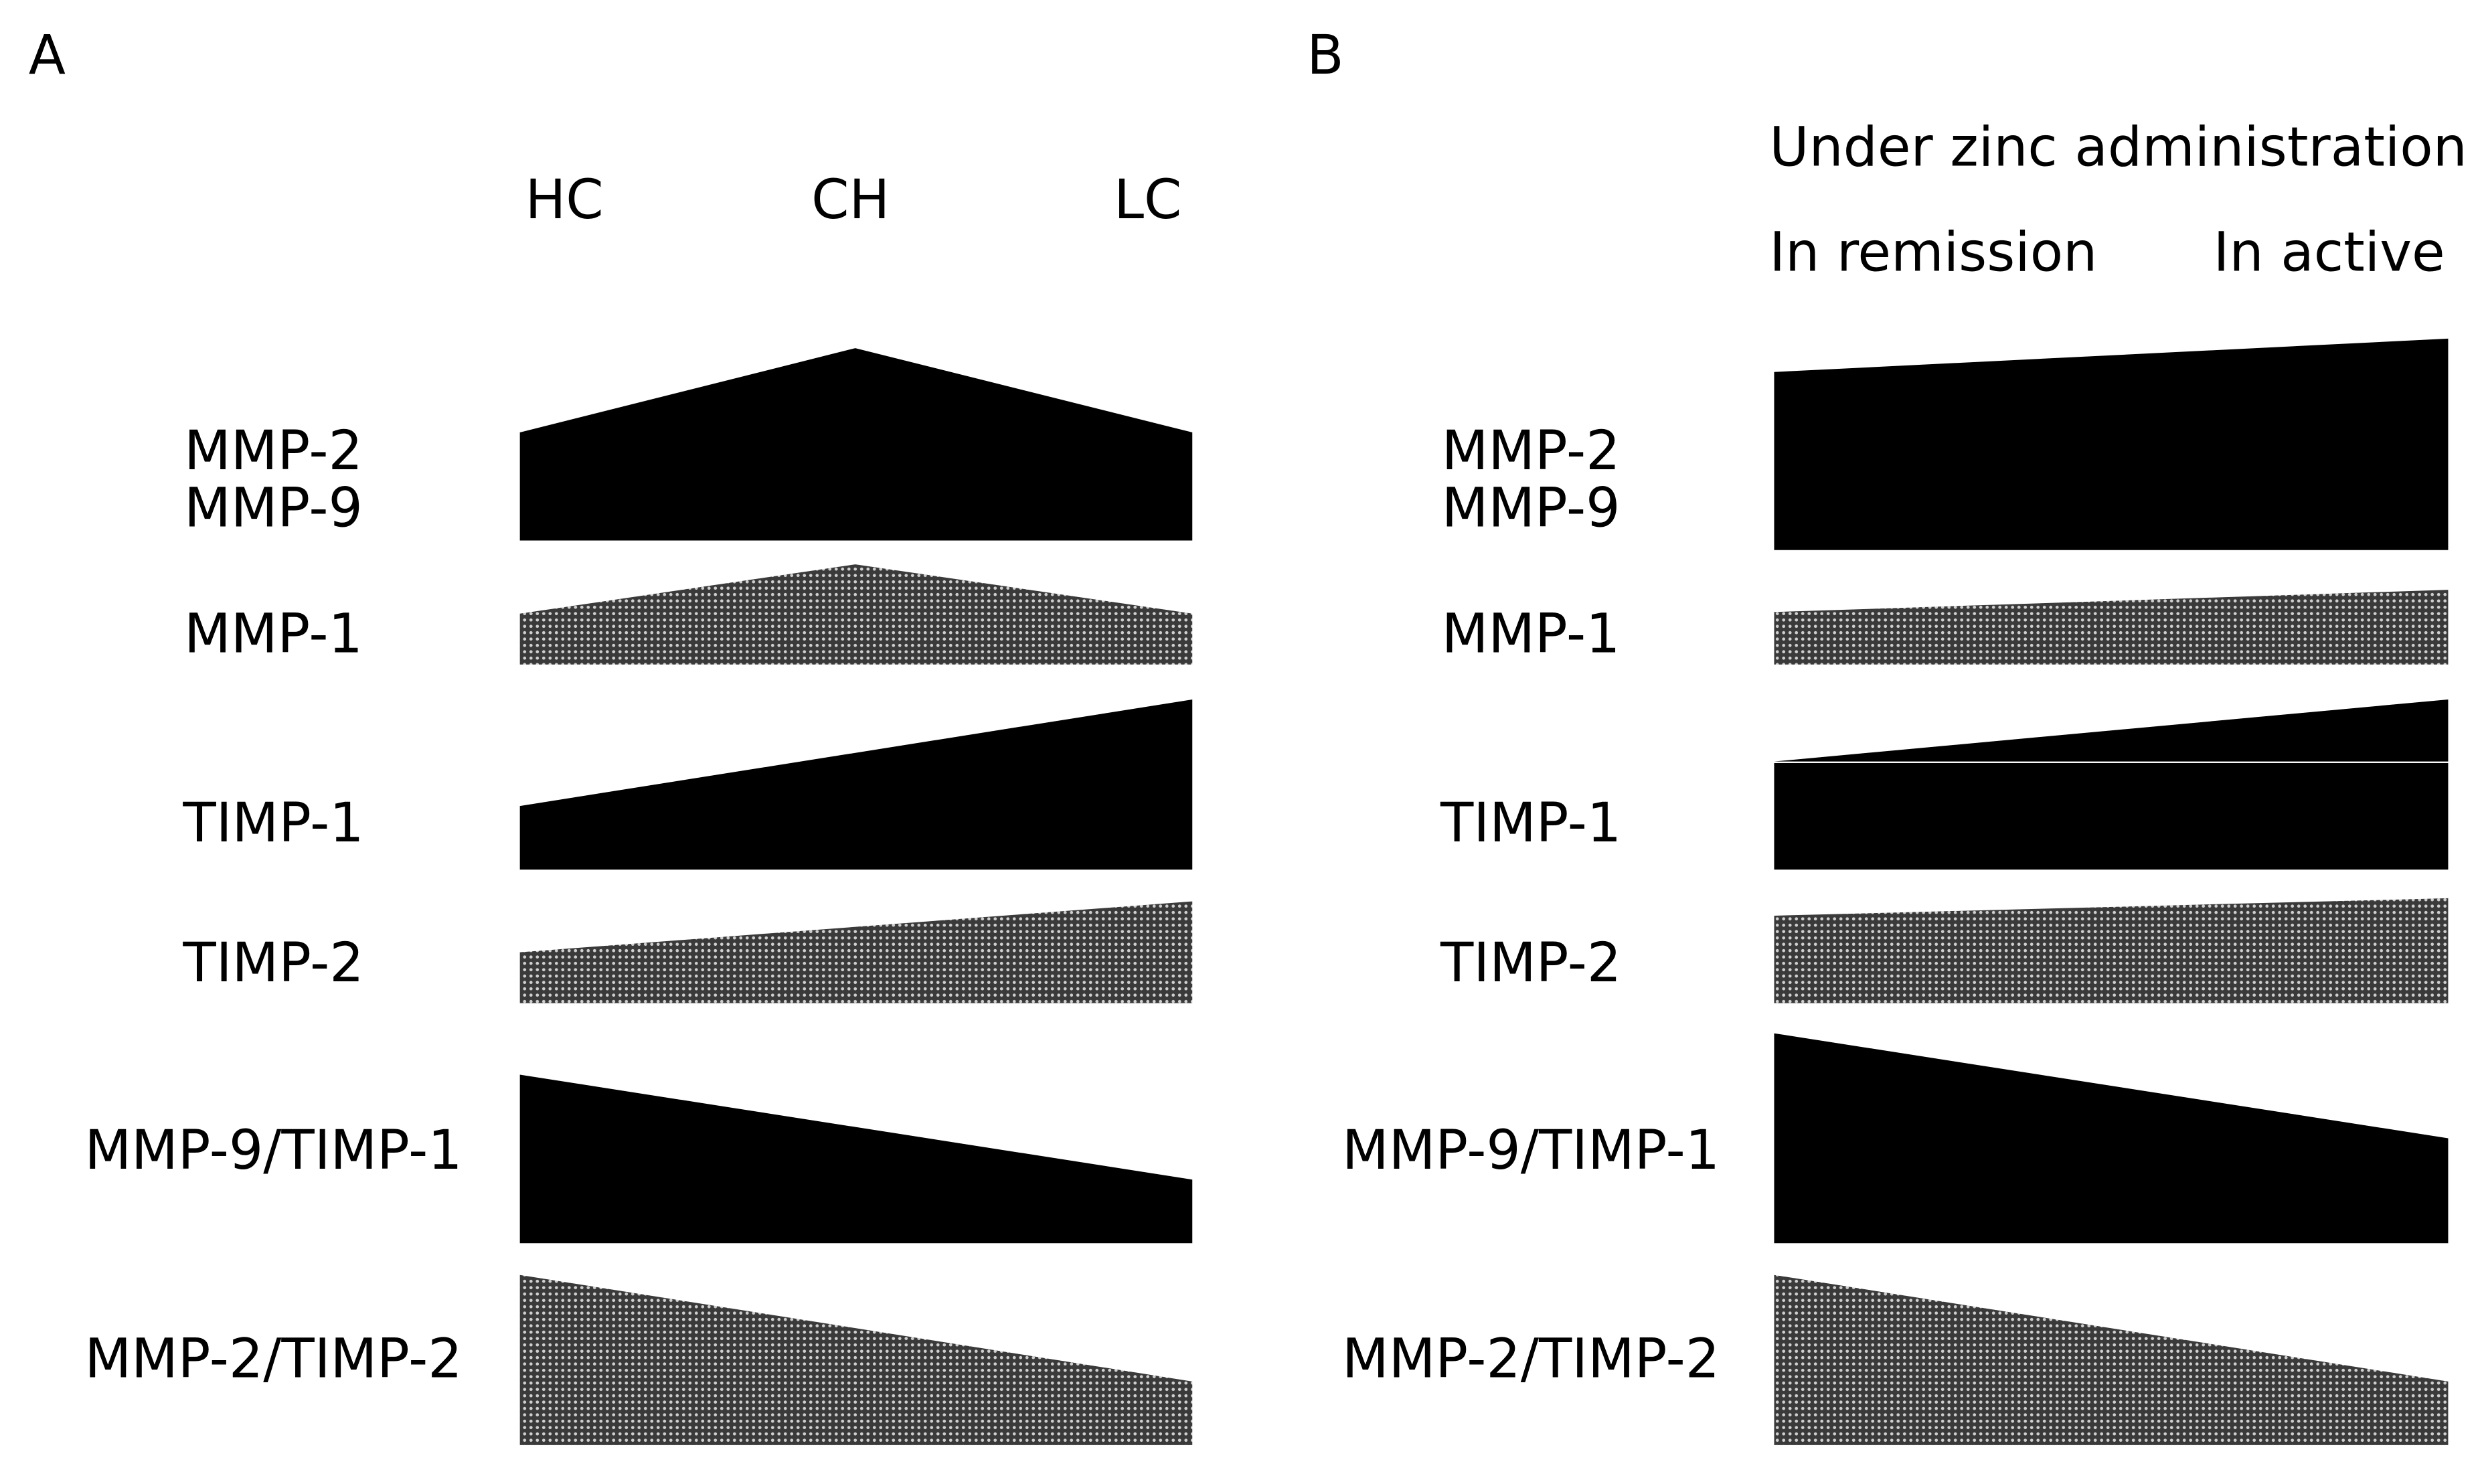 The image size is (2480, 1484). Describe the element at coordinates (1325, 55) in the screenshot. I see `panel-label: B` at that location.